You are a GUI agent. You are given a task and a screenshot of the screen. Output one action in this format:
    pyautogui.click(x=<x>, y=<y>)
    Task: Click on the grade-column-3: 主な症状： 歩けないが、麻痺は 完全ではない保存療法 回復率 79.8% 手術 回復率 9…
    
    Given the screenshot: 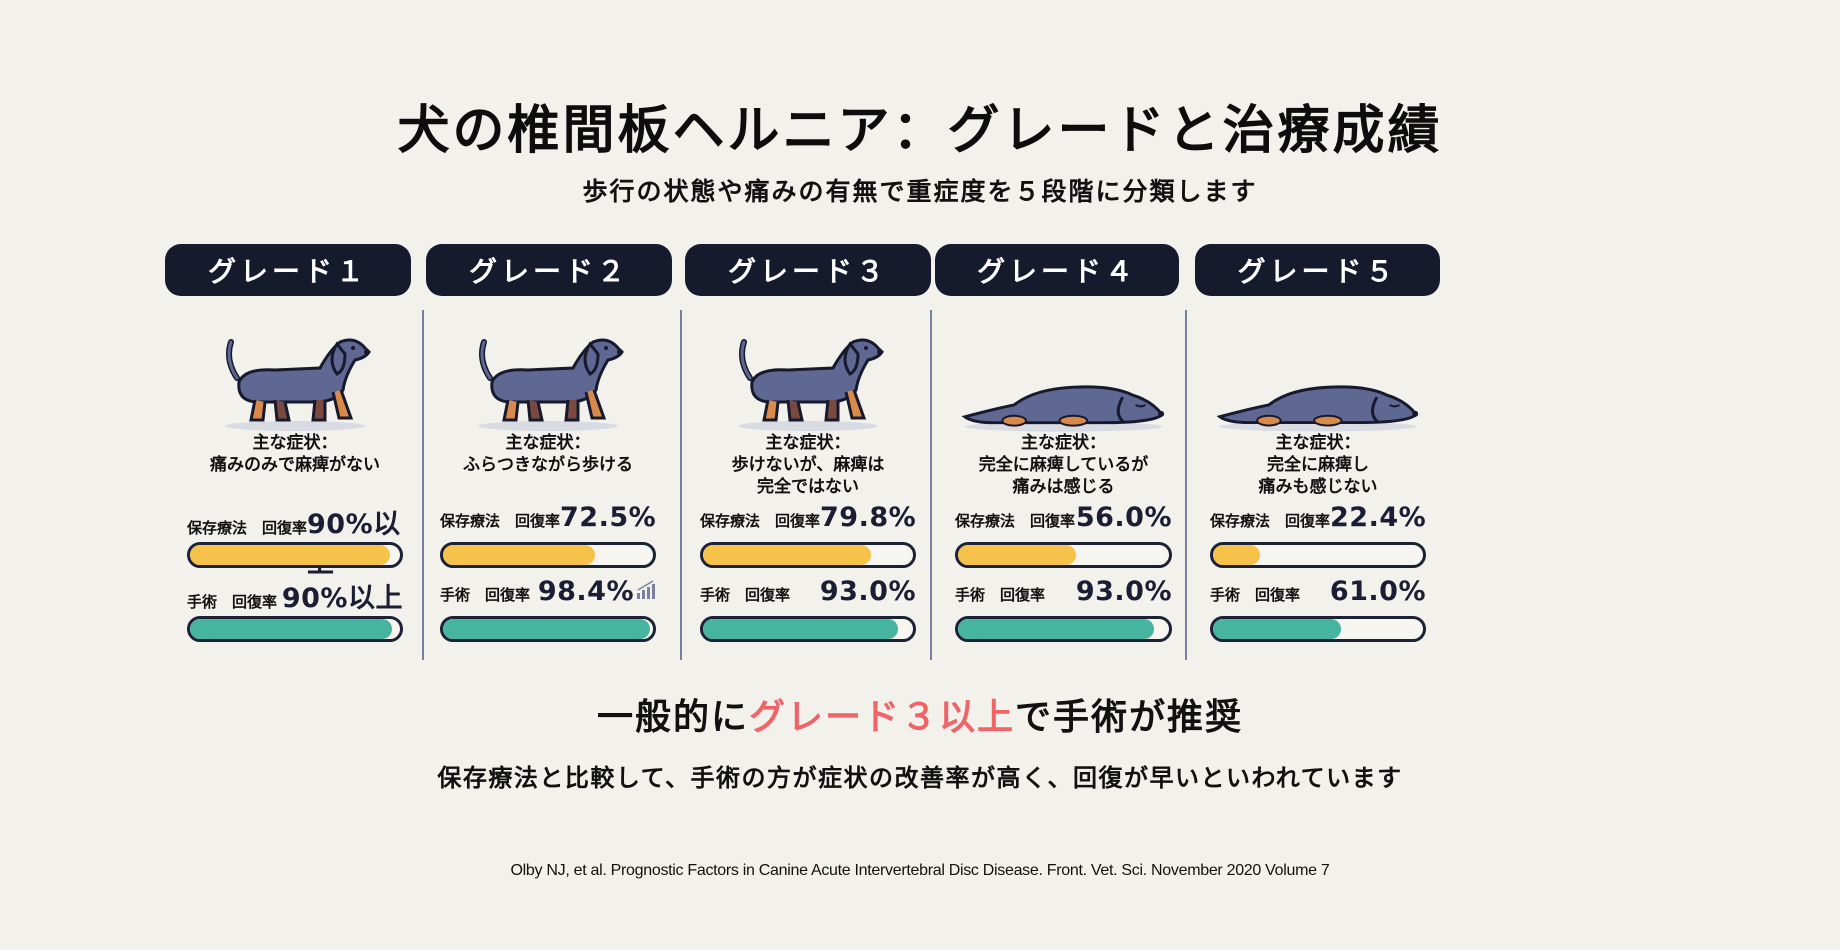 What is the action you would take?
    pyautogui.click(x=808, y=485)
    